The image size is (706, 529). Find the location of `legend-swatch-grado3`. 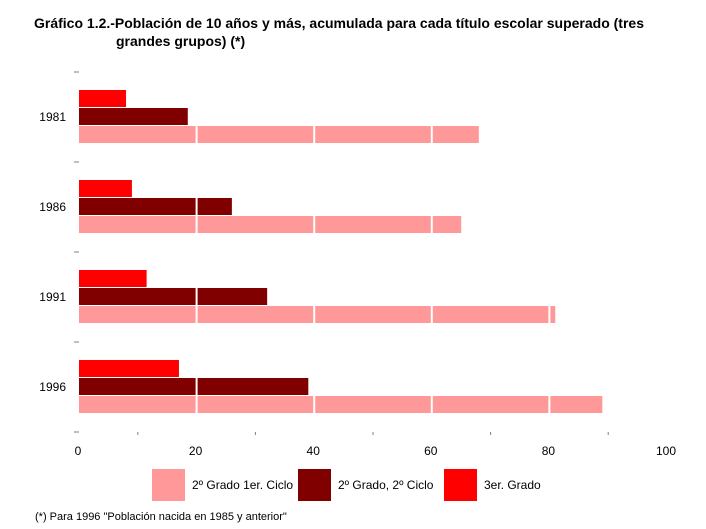

legend-swatch-grado3 is located at coordinates (460, 485).